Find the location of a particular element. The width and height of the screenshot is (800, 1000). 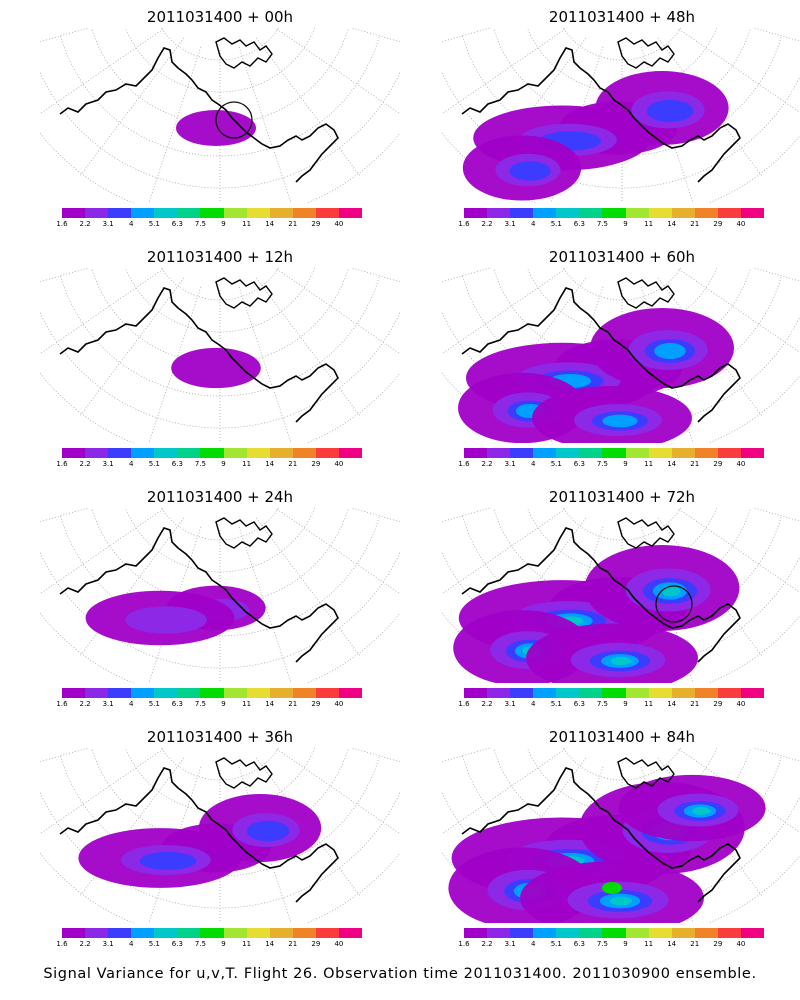

panel-title: 2011031400 + 24h is located at coordinates (220, 497).